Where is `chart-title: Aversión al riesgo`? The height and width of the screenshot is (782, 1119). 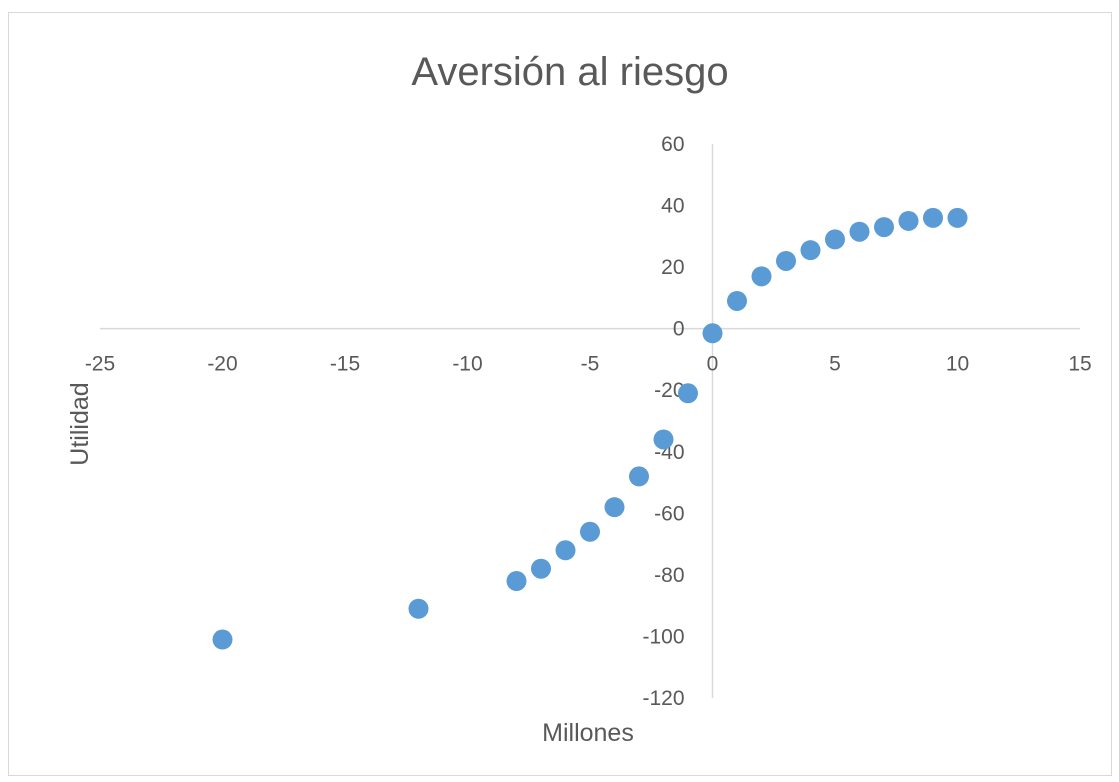
chart-title: Aversión al riesgo is located at coordinates (569, 72).